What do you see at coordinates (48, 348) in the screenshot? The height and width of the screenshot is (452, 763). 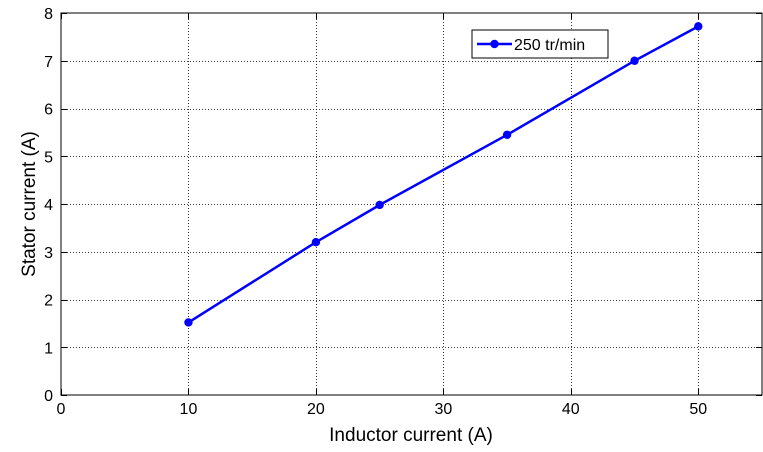 I see `y-tick-label: 1` at bounding box center [48, 348].